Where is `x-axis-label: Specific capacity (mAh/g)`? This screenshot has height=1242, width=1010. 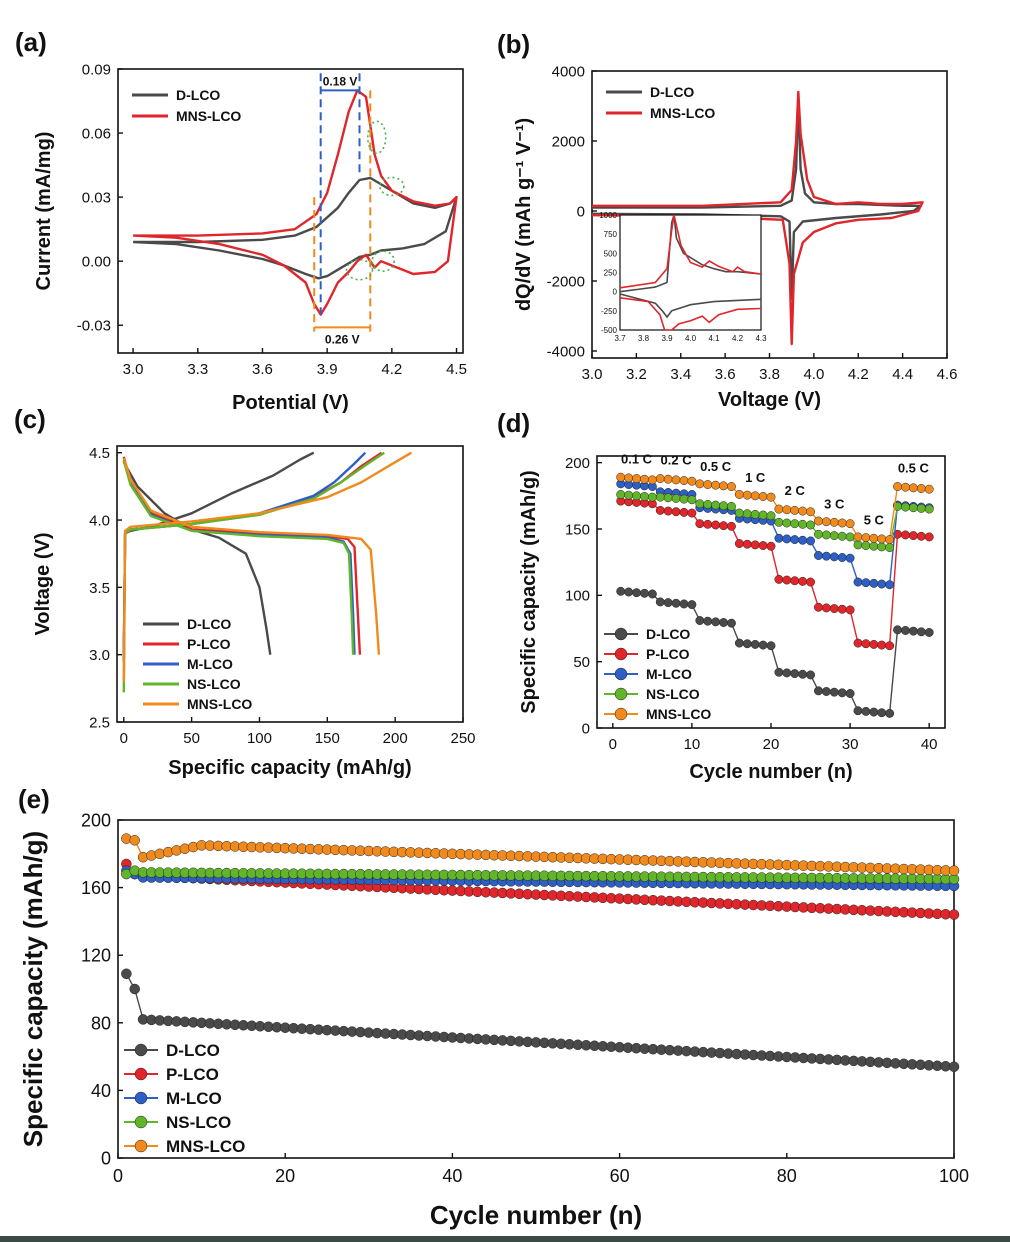 x-axis-label: Specific capacity (mAh/g) is located at coordinates (289, 768).